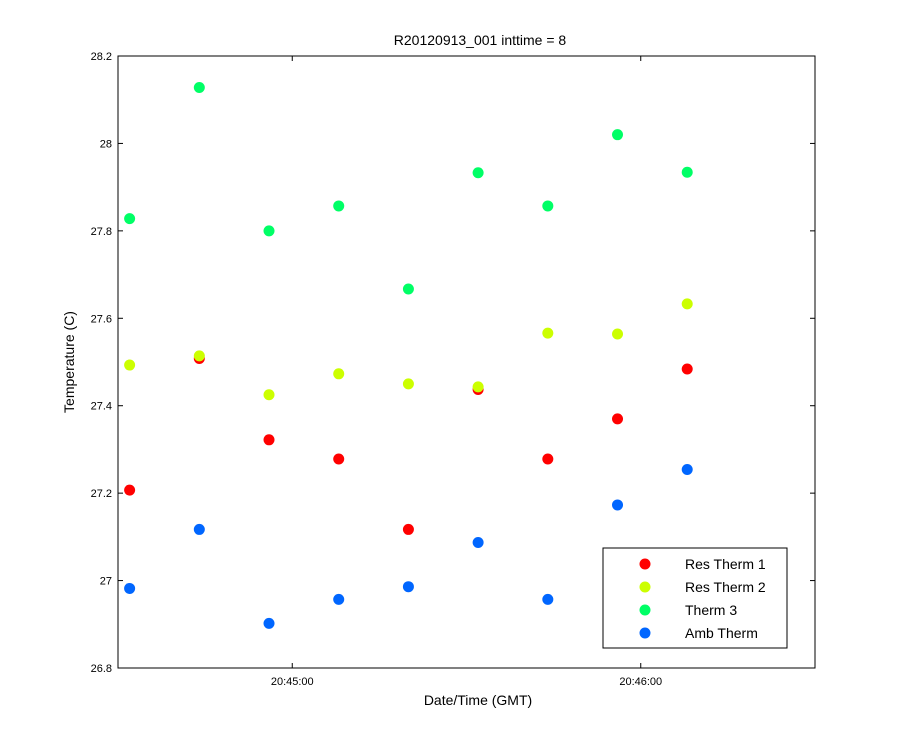 The width and height of the screenshot is (900, 750). Describe the element at coordinates (69, 362) in the screenshot. I see `y-axis-label: Temperature (C)` at that location.